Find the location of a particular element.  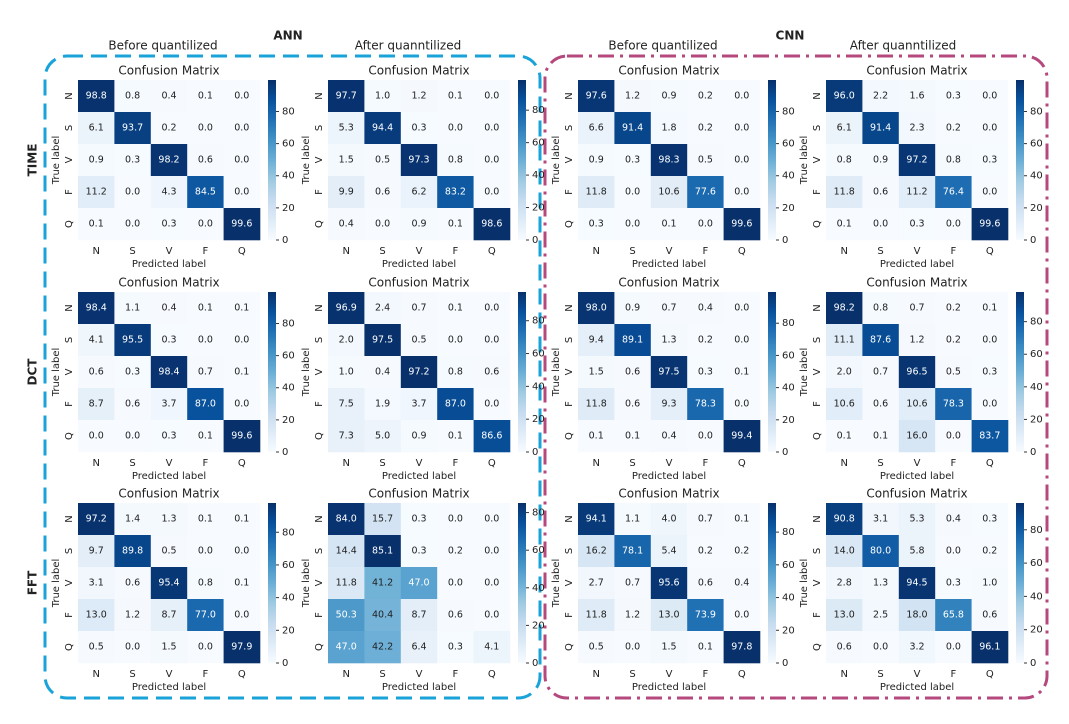

cell-label: 9.7 is located at coordinates (96, 551).